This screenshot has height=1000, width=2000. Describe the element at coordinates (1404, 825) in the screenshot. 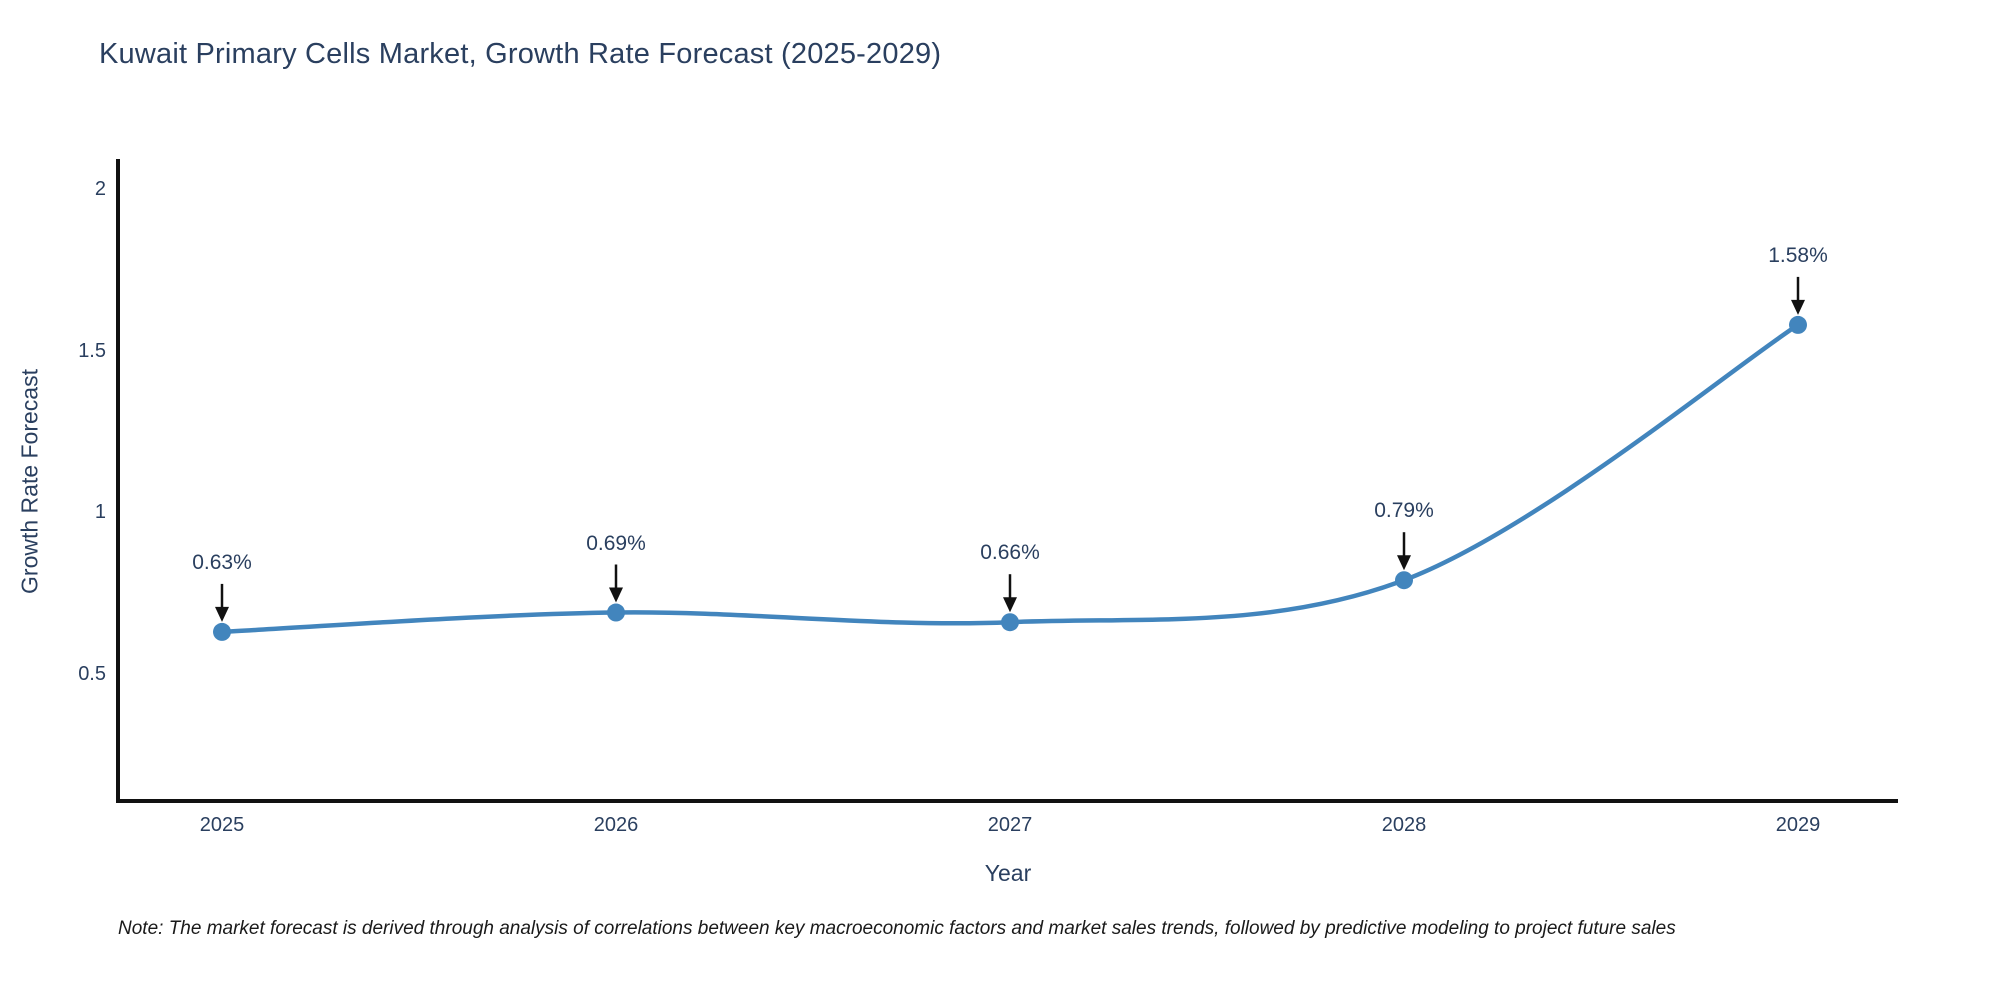

I see `x-tick-label: 2028` at that location.